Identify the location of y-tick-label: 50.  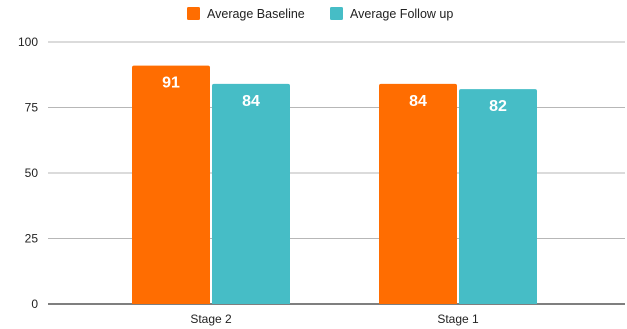
(32, 173).